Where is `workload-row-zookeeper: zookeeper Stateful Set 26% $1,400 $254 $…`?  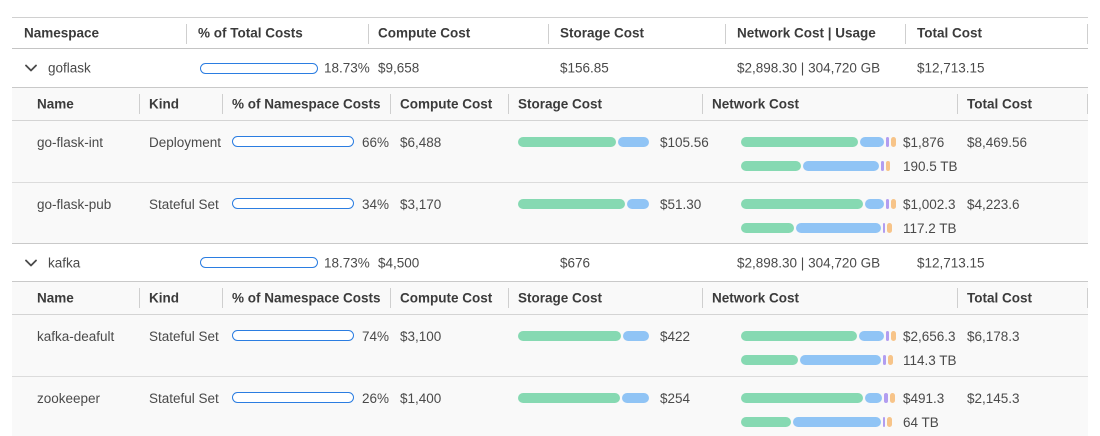
workload-row-zookeeper: zookeeper Stateful Set 26% $1,400 $254 $… is located at coordinates (550, 406).